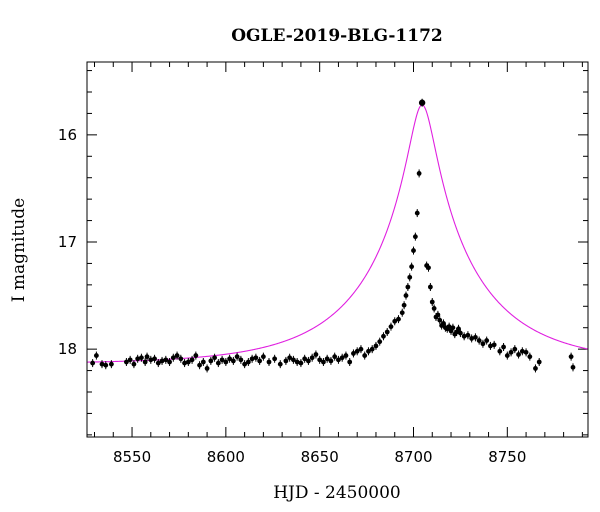 The width and height of the screenshot is (600, 512). I want to click on x-axis-label: HJD - 2450000, so click(337, 493).